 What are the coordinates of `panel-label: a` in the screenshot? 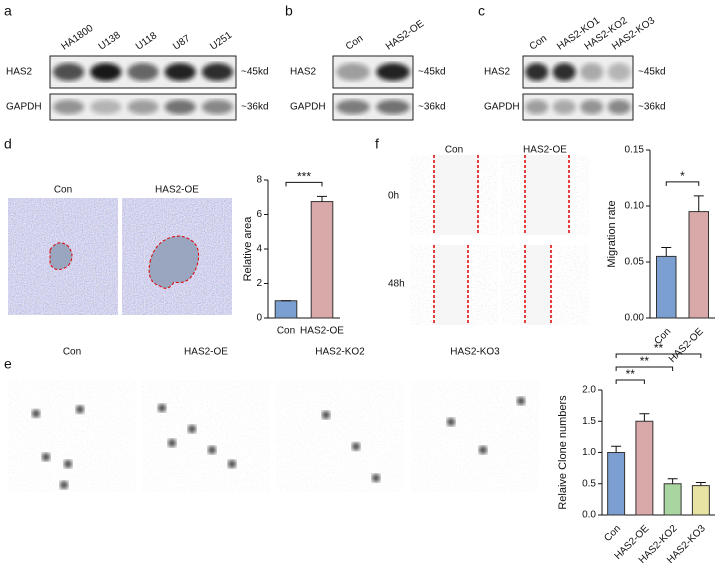 It's located at (8, 11).